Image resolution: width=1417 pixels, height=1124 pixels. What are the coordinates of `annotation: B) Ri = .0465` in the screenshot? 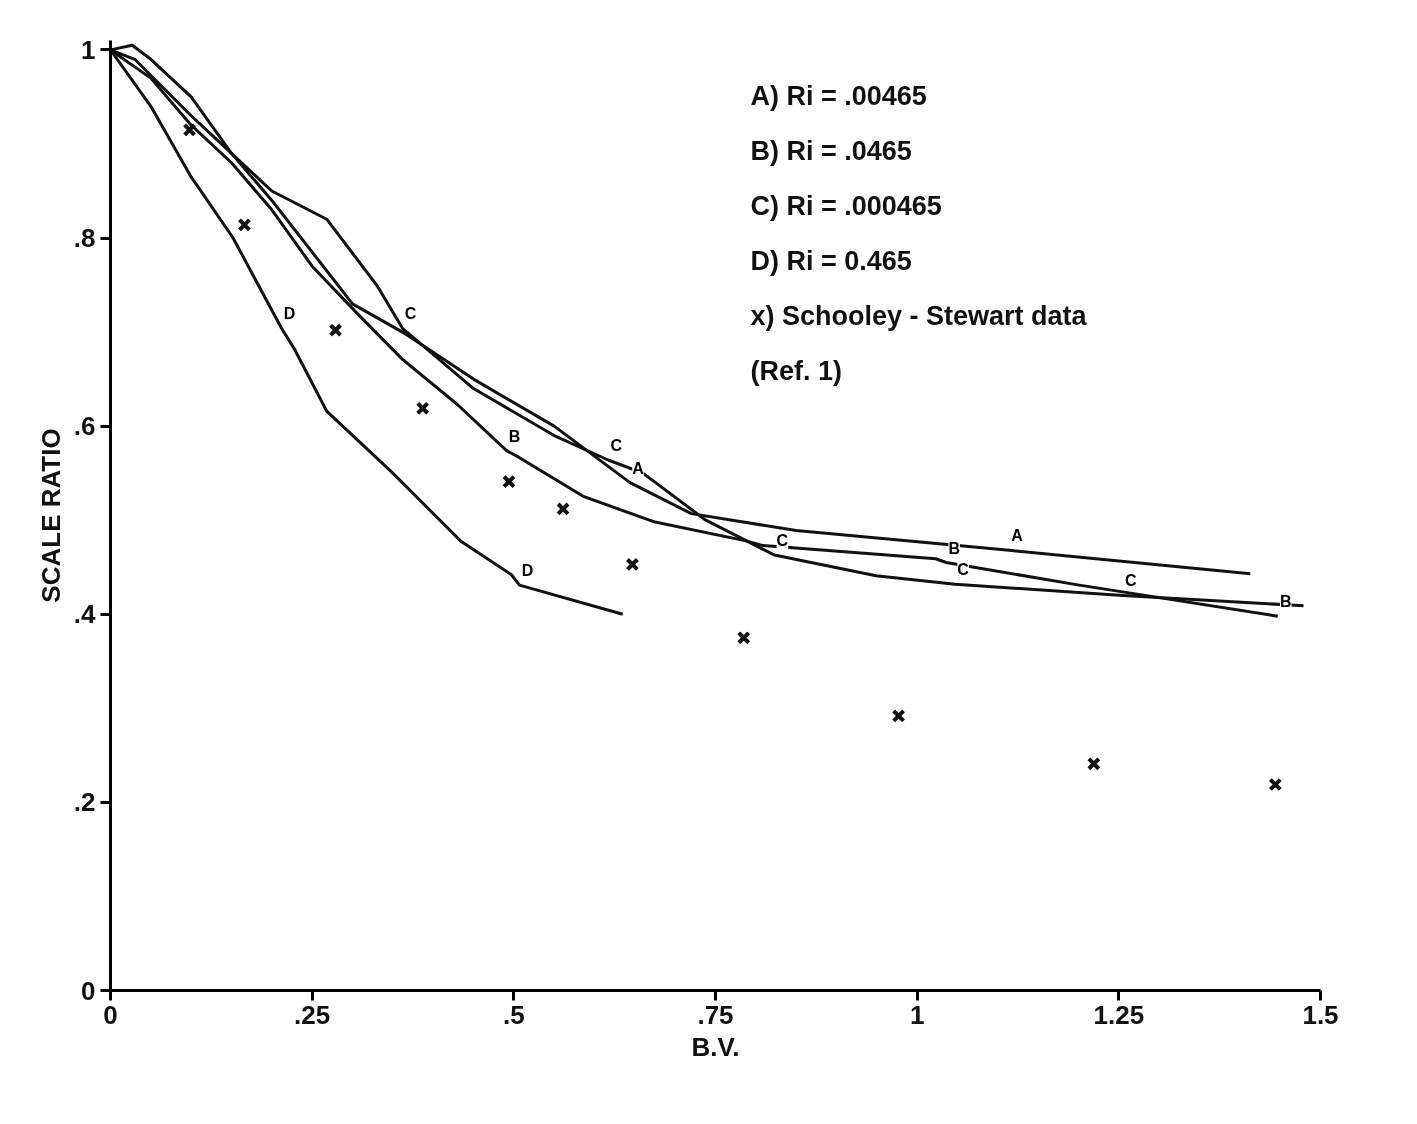 It's located at (831, 150).